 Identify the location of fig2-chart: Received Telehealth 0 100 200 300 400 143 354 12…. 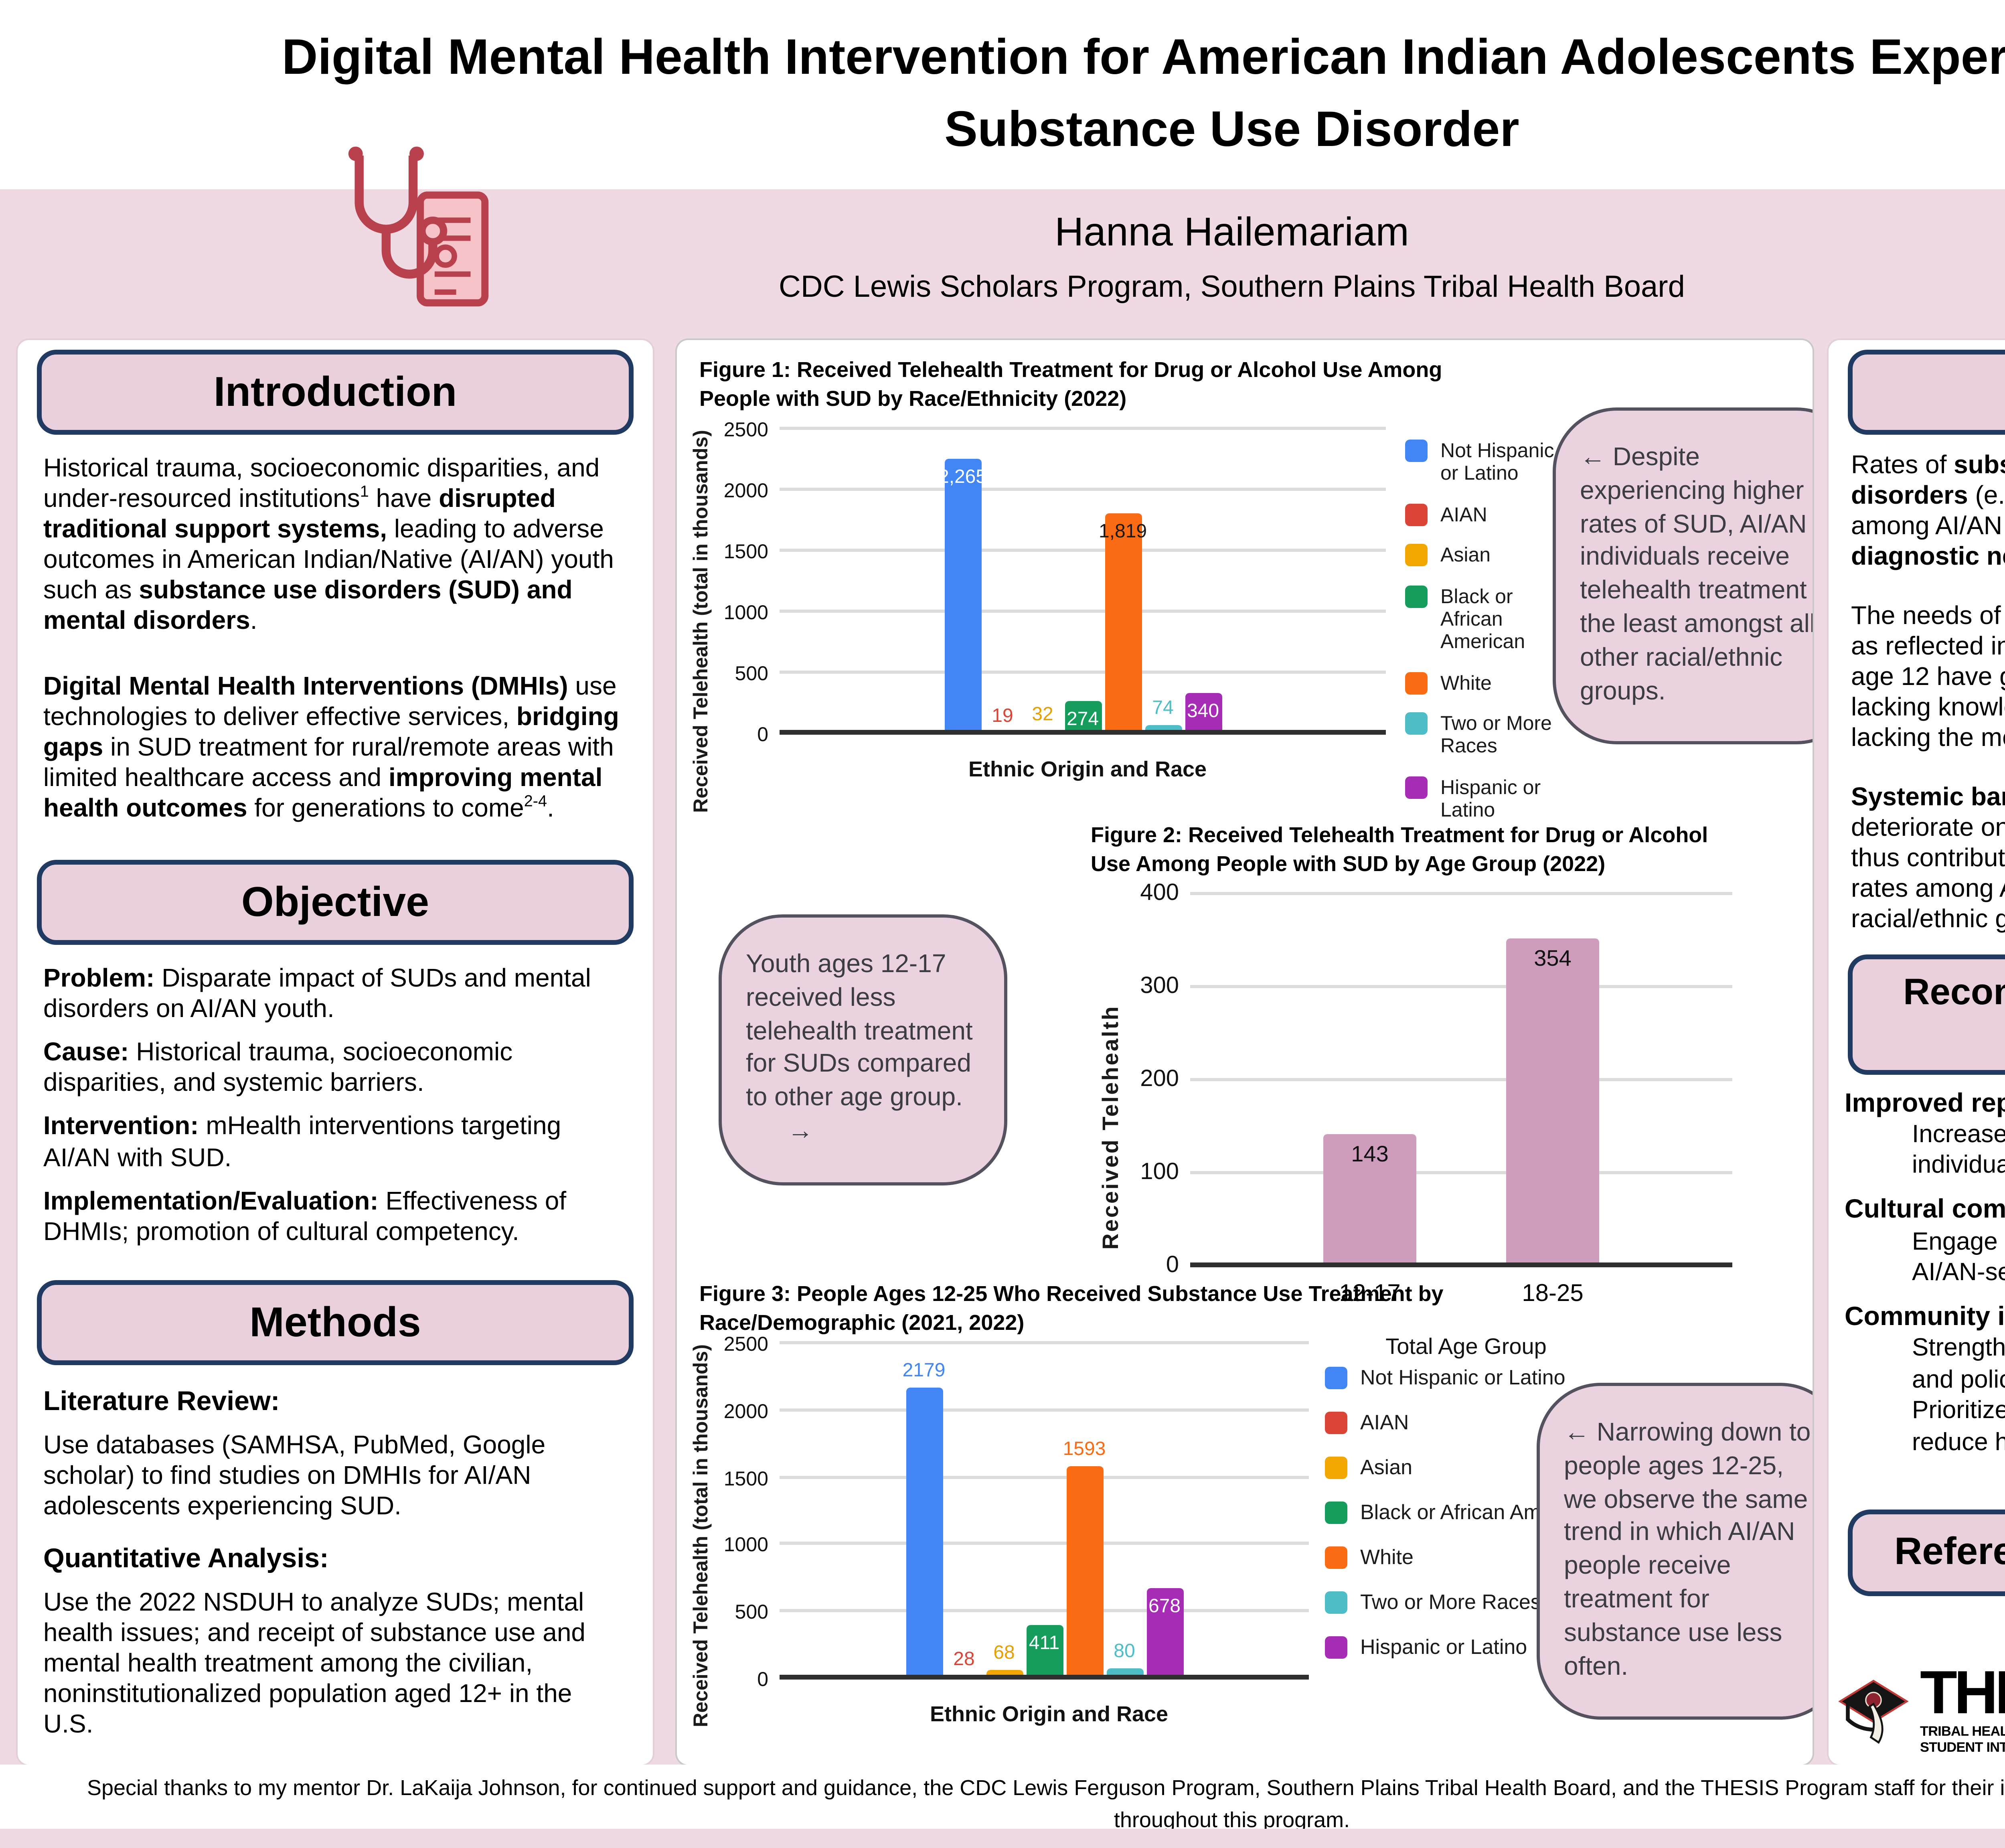
(1420, 1120).